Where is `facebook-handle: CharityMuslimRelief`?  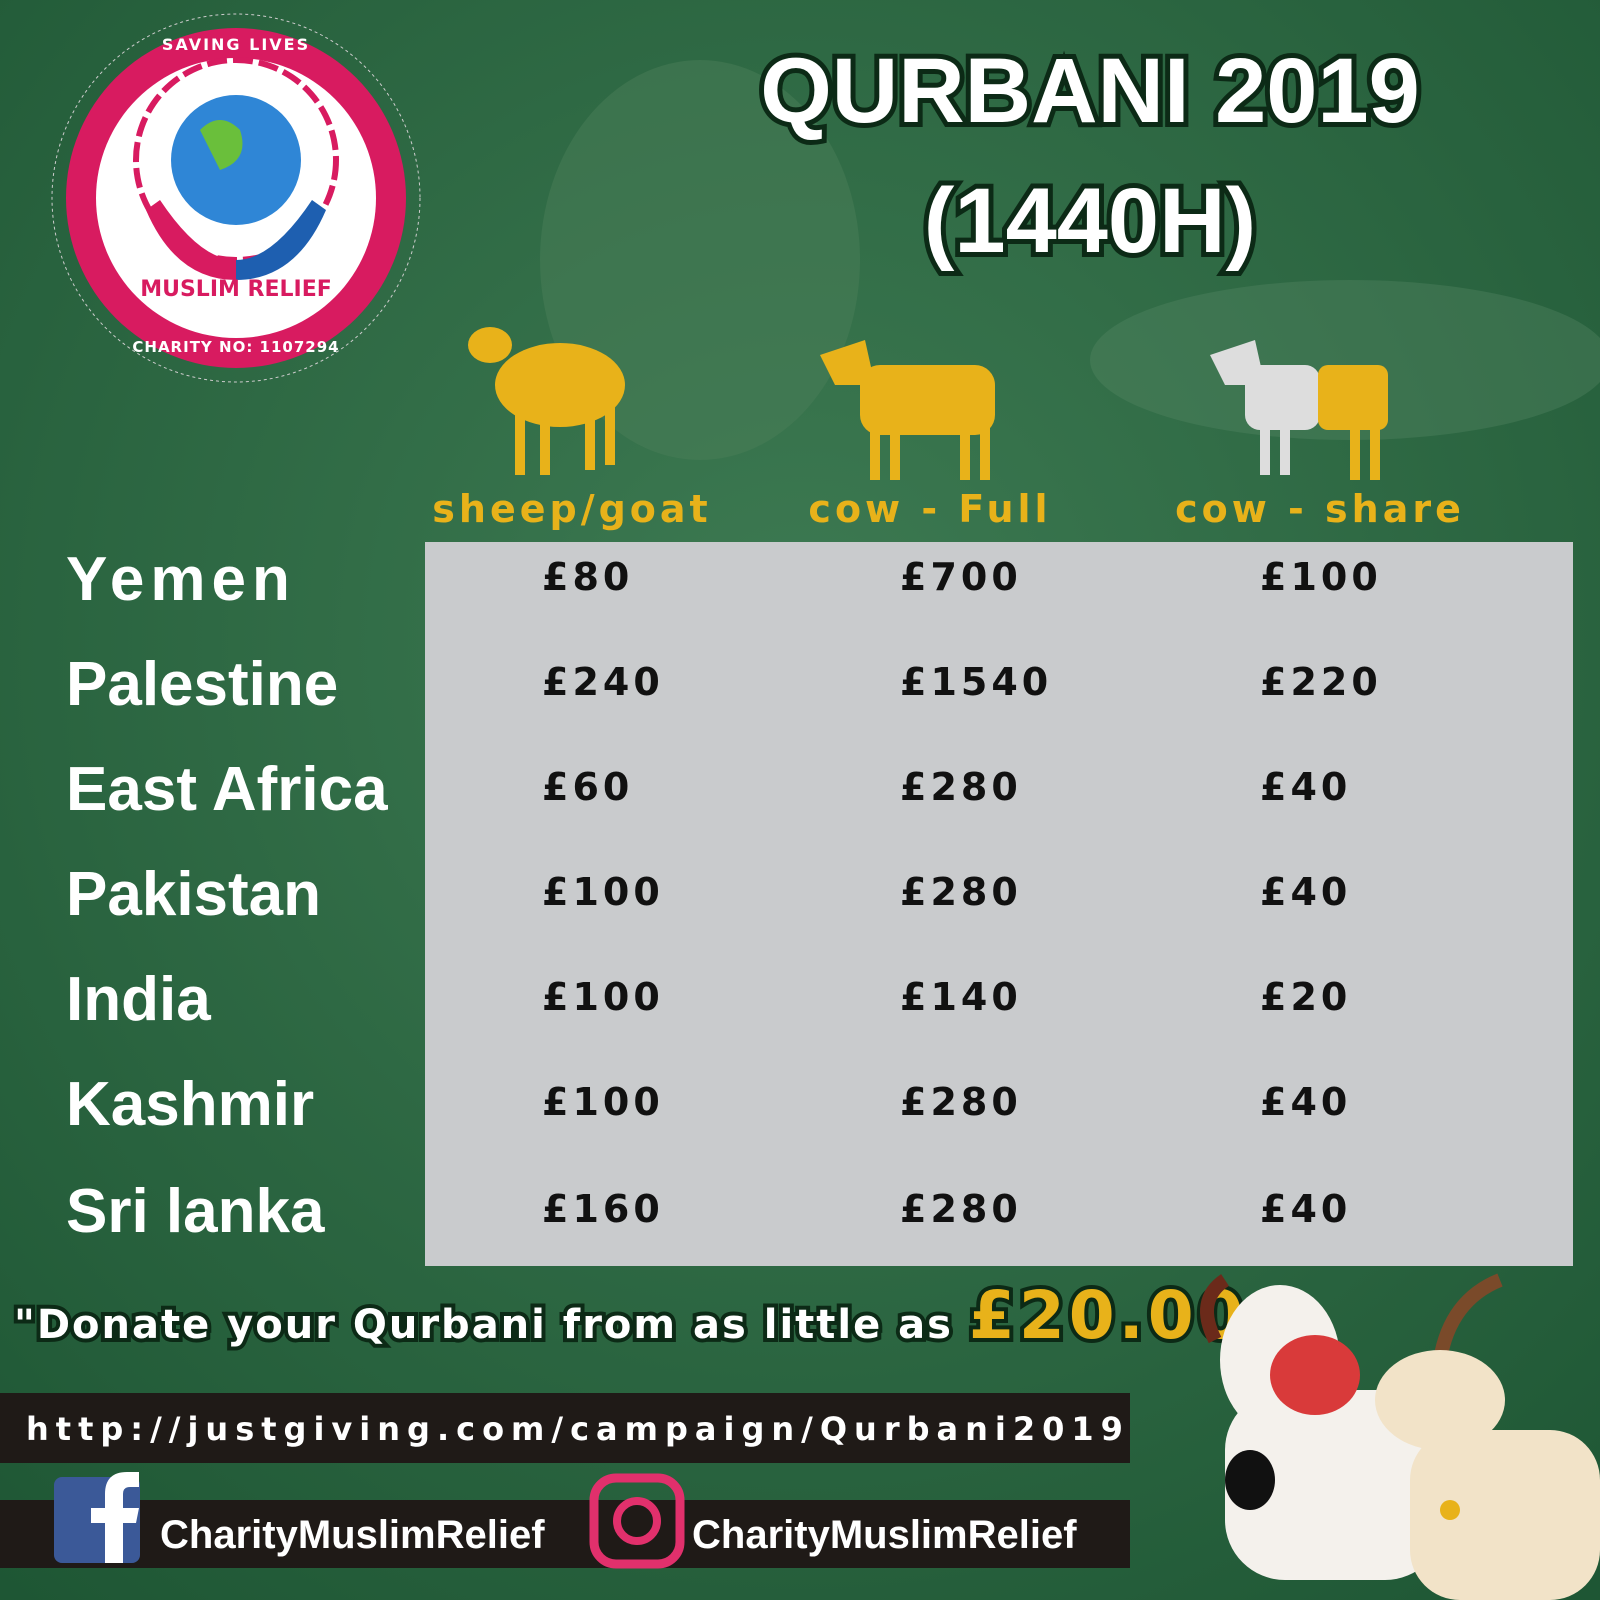 facebook-handle: CharityMuslimRelief is located at coordinates (352, 1535).